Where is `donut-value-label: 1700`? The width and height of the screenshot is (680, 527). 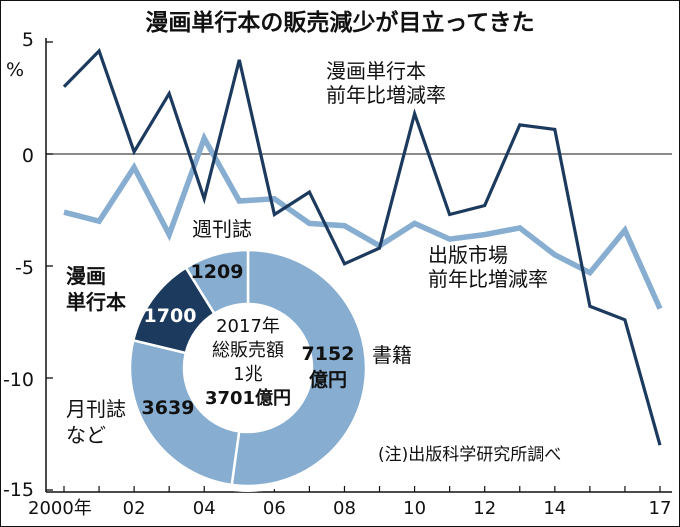 donut-value-label: 1700 is located at coordinates (170, 316).